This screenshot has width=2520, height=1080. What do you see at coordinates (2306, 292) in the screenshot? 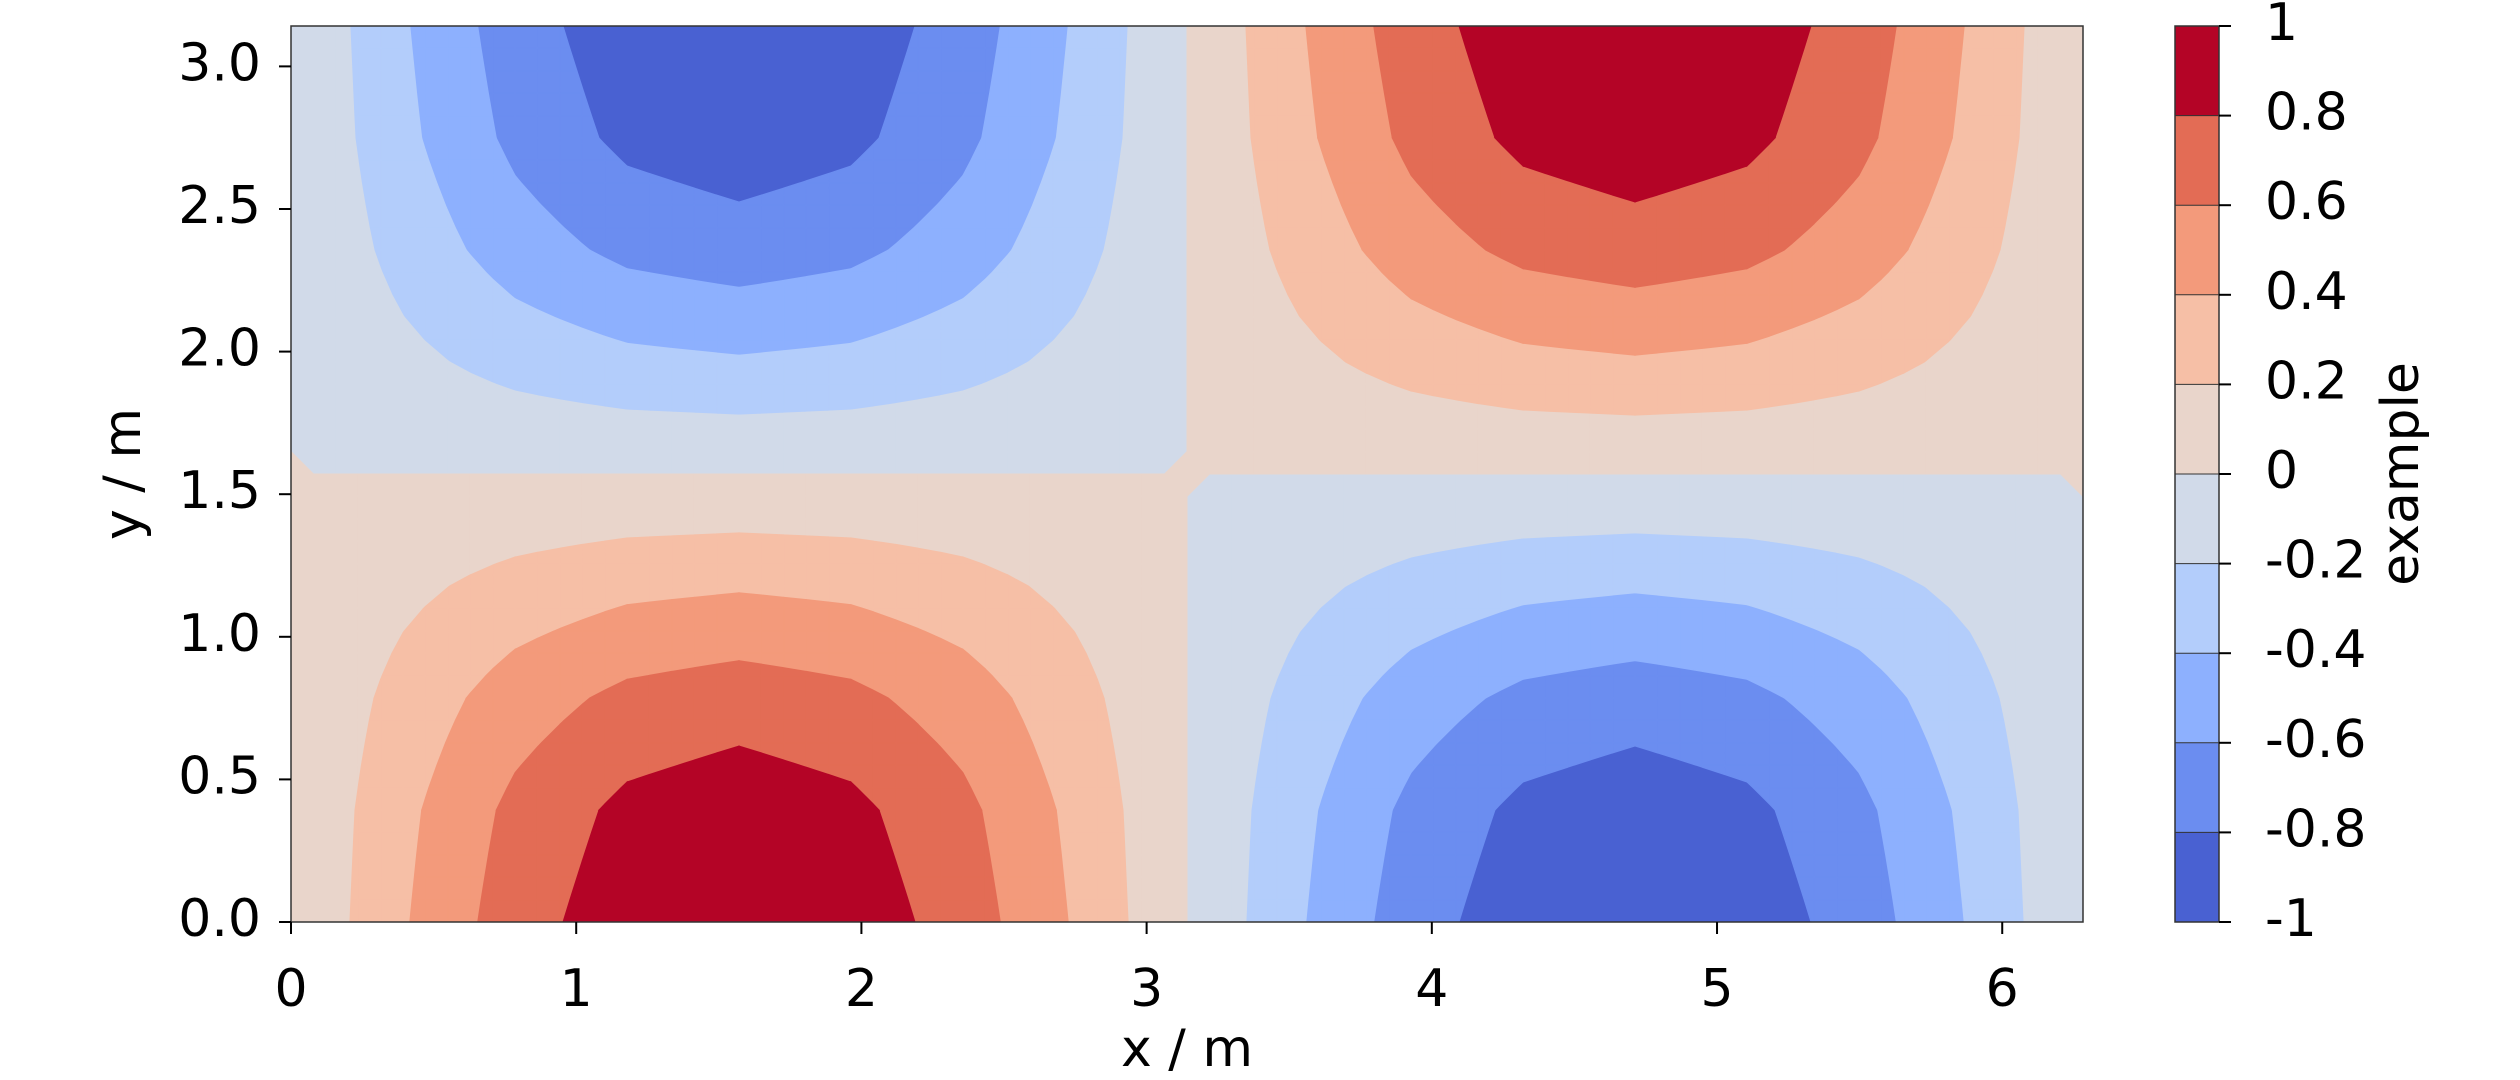
I see `colorbar-tick-label: 0.4` at bounding box center [2306, 292].